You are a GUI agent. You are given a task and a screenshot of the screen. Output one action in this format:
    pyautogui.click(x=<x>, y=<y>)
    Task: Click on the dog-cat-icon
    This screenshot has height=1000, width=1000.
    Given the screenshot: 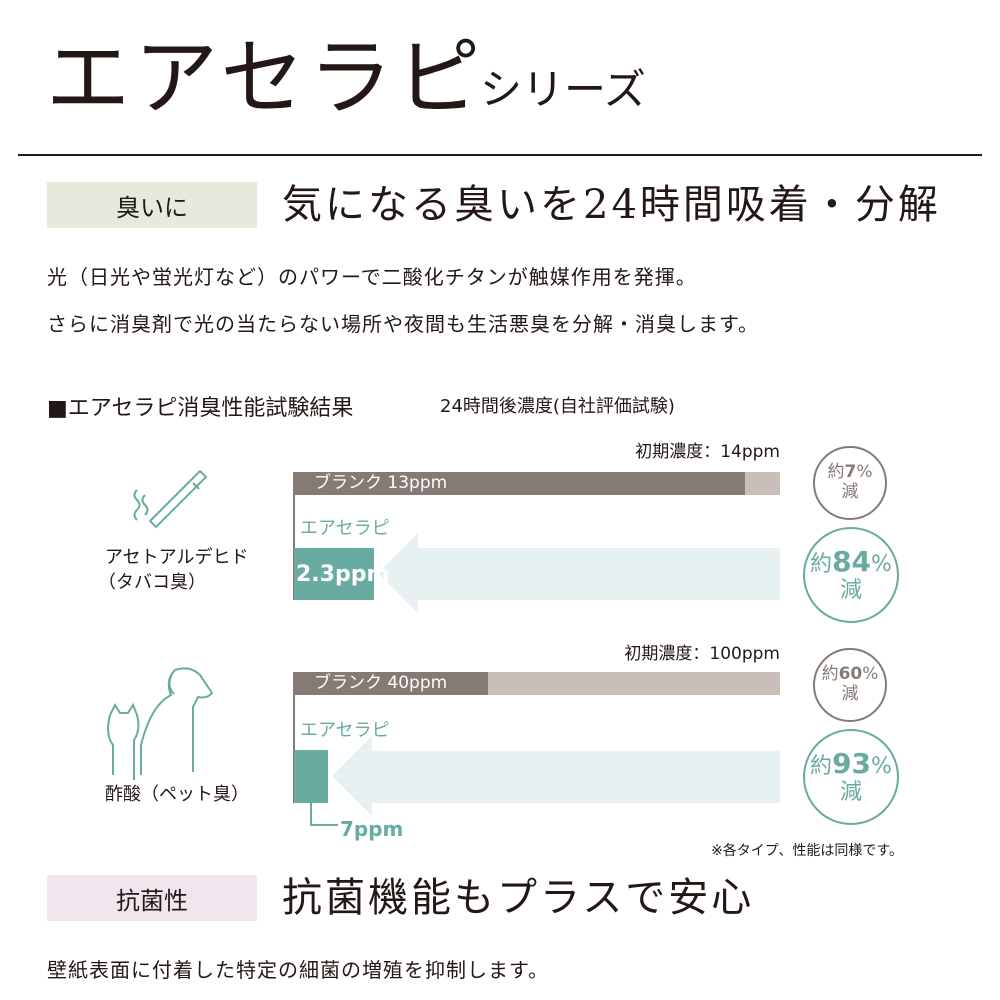 What is the action you would take?
    pyautogui.click(x=160, y=723)
    